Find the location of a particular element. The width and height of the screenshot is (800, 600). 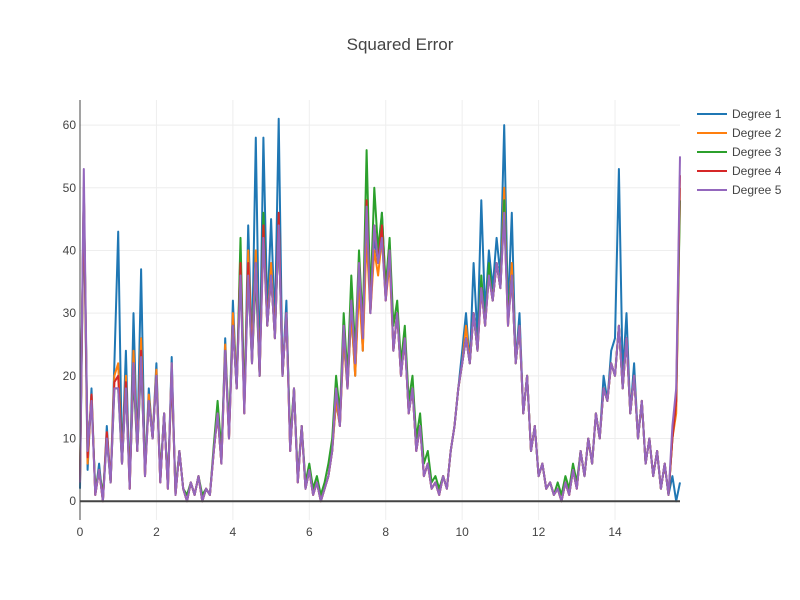

chart-title: Squared Error is located at coordinates (400, 44).